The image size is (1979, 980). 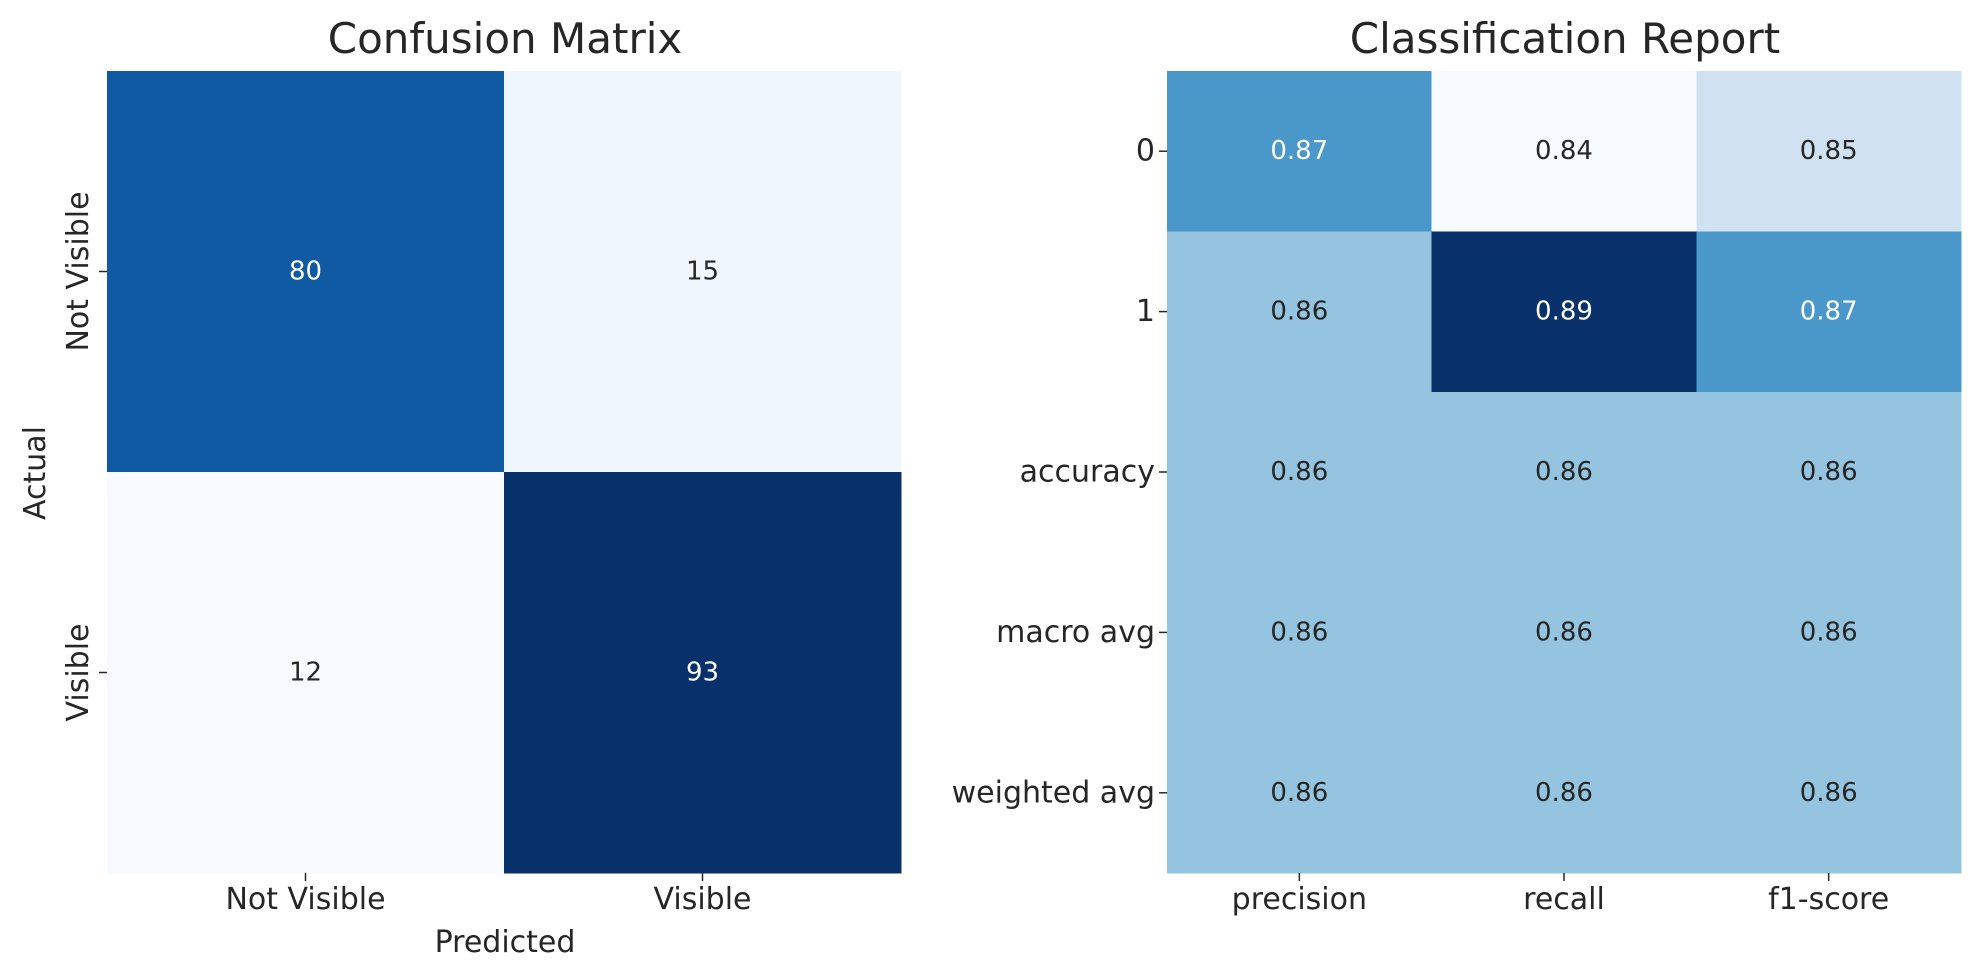 What do you see at coordinates (505, 942) in the screenshot?
I see `confusion-matrix-xlabel: Predicted` at bounding box center [505, 942].